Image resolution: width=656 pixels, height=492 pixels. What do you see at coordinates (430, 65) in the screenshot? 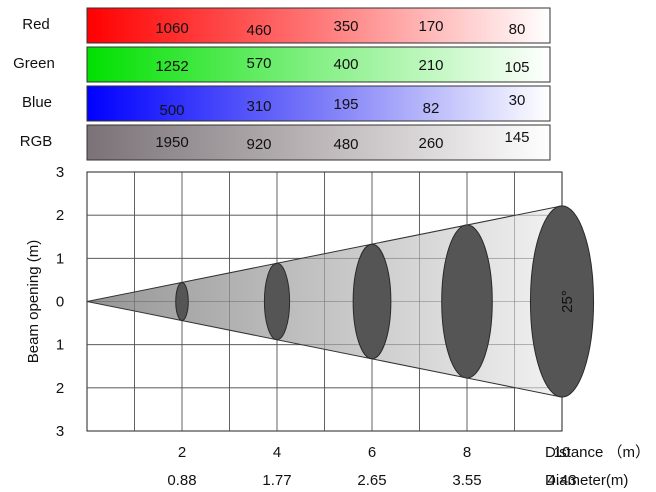
I see `table-cell: 210` at bounding box center [430, 65].